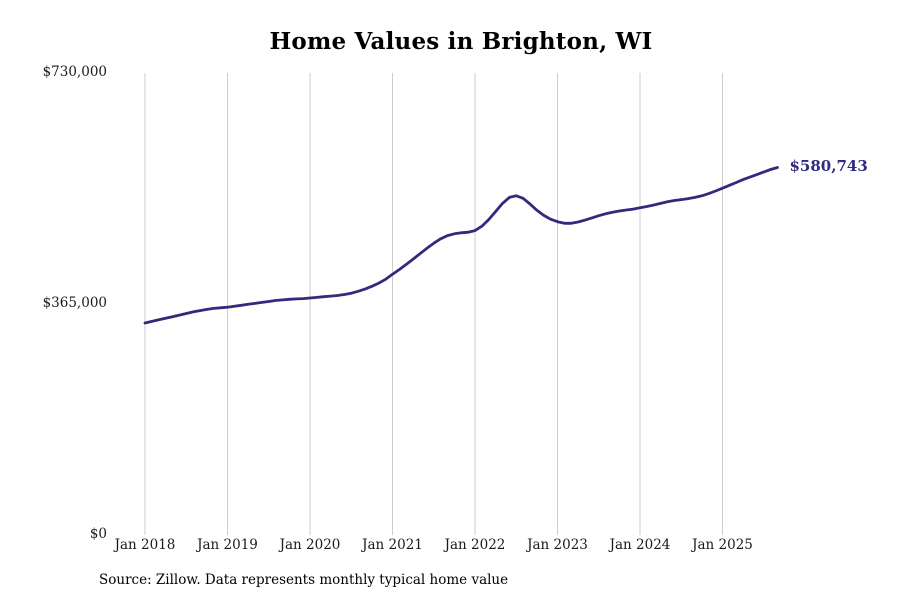  What do you see at coordinates (145, 545) in the screenshot?
I see `x-tick-label: Jan 2018` at bounding box center [145, 545].